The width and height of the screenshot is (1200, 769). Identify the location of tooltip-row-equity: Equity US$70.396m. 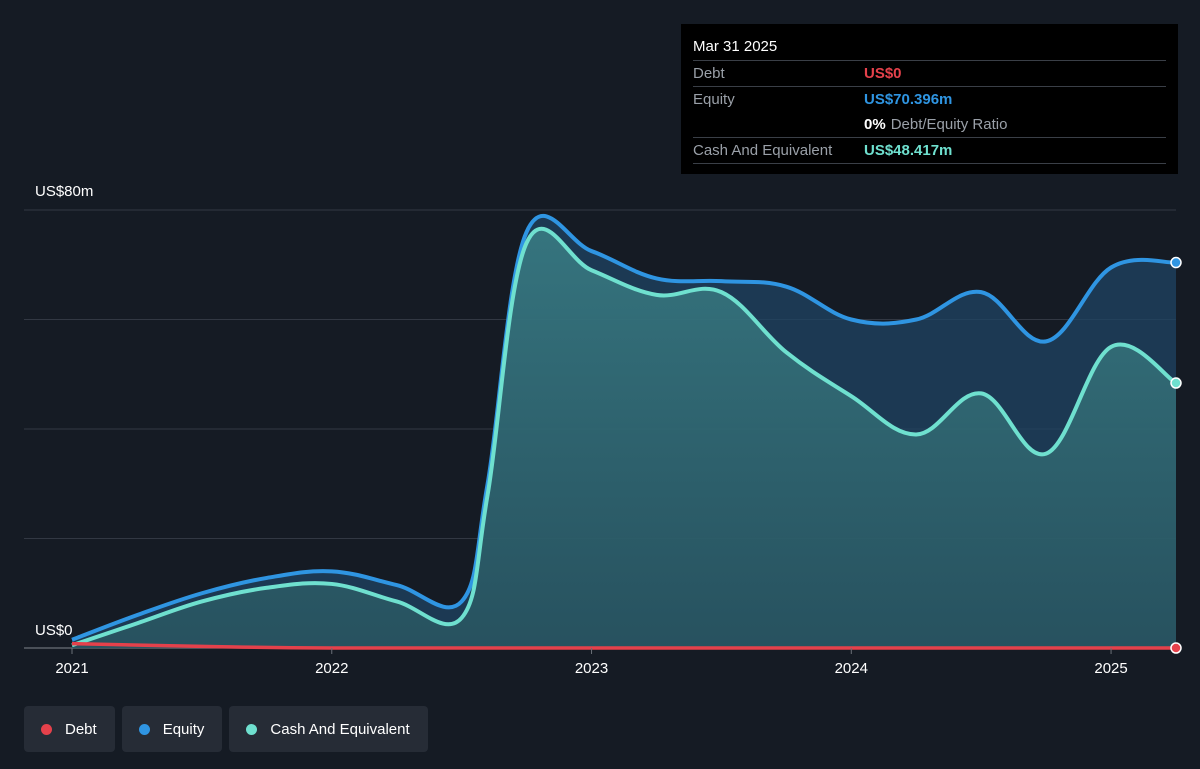
(929, 99).